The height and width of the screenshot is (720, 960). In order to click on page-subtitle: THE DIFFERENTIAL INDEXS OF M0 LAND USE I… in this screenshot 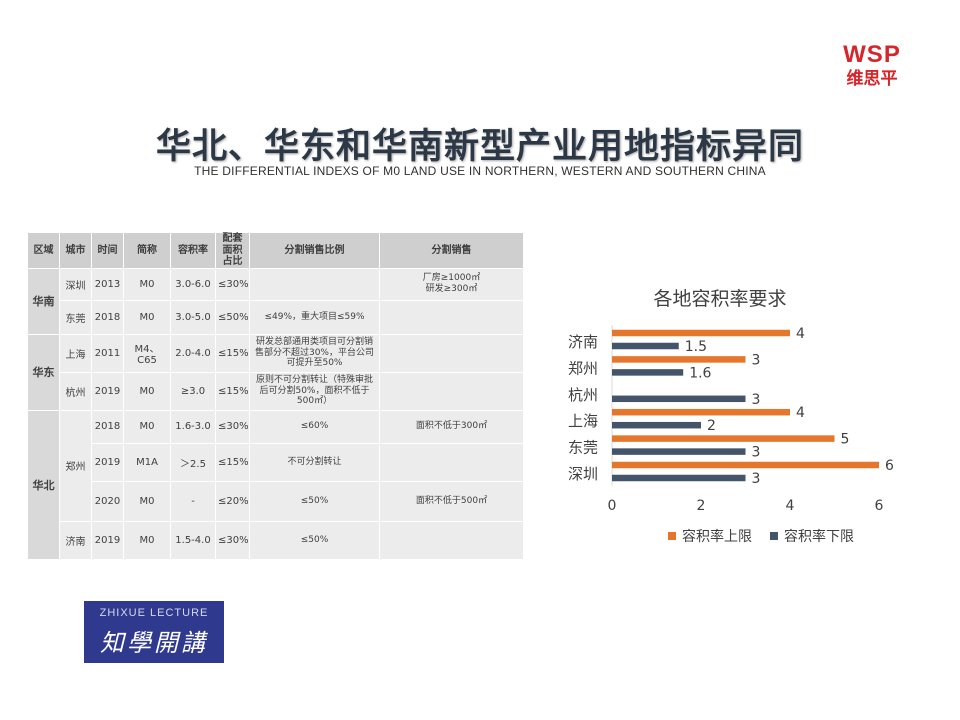, I will do `click(480, 171)`.